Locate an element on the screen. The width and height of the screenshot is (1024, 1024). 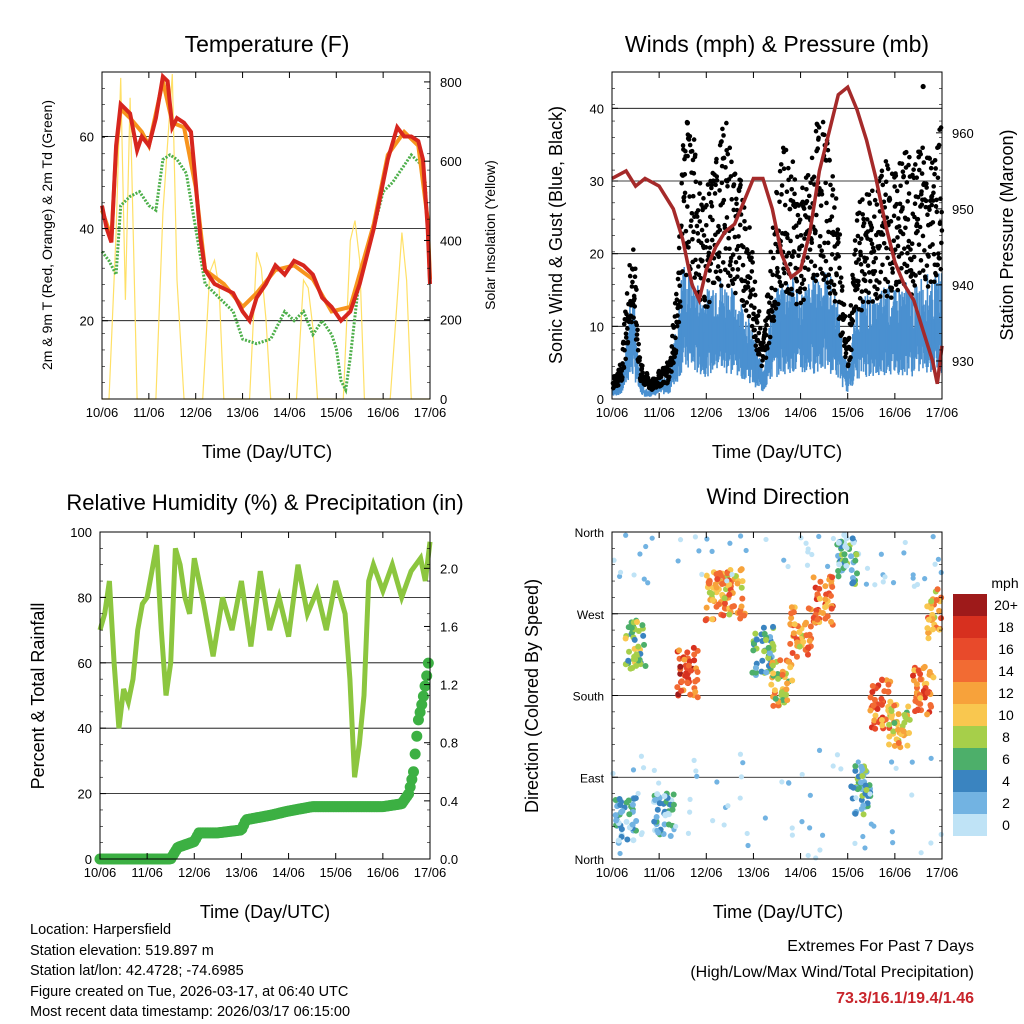
wdir-points is located at coordinates (777, 696).